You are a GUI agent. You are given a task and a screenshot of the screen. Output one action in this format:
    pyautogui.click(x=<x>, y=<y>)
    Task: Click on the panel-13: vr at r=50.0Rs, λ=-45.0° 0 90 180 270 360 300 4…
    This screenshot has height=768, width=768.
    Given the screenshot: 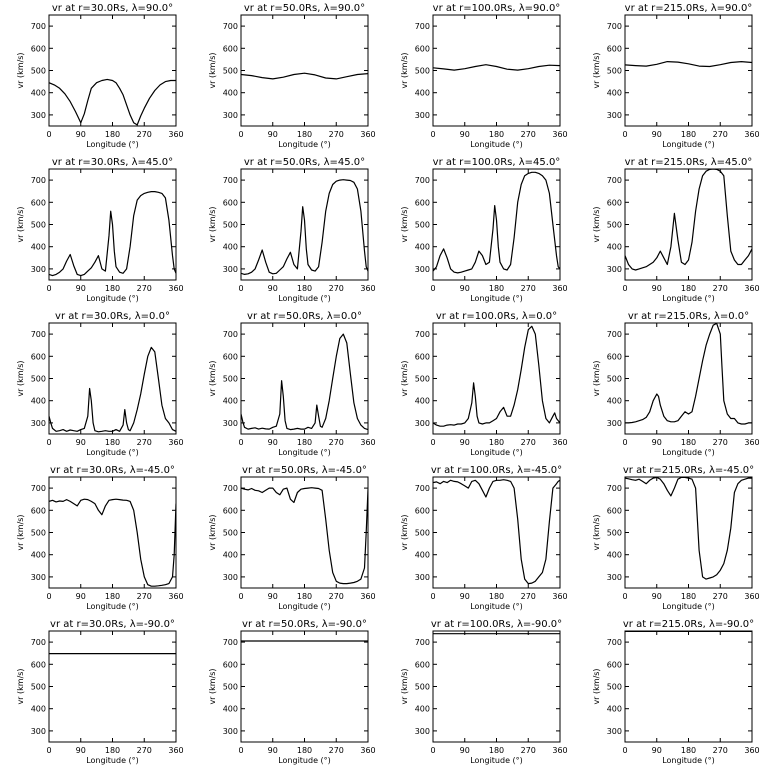 What is the action you would take?
    pyautogui.click(x=292, y=538)
    